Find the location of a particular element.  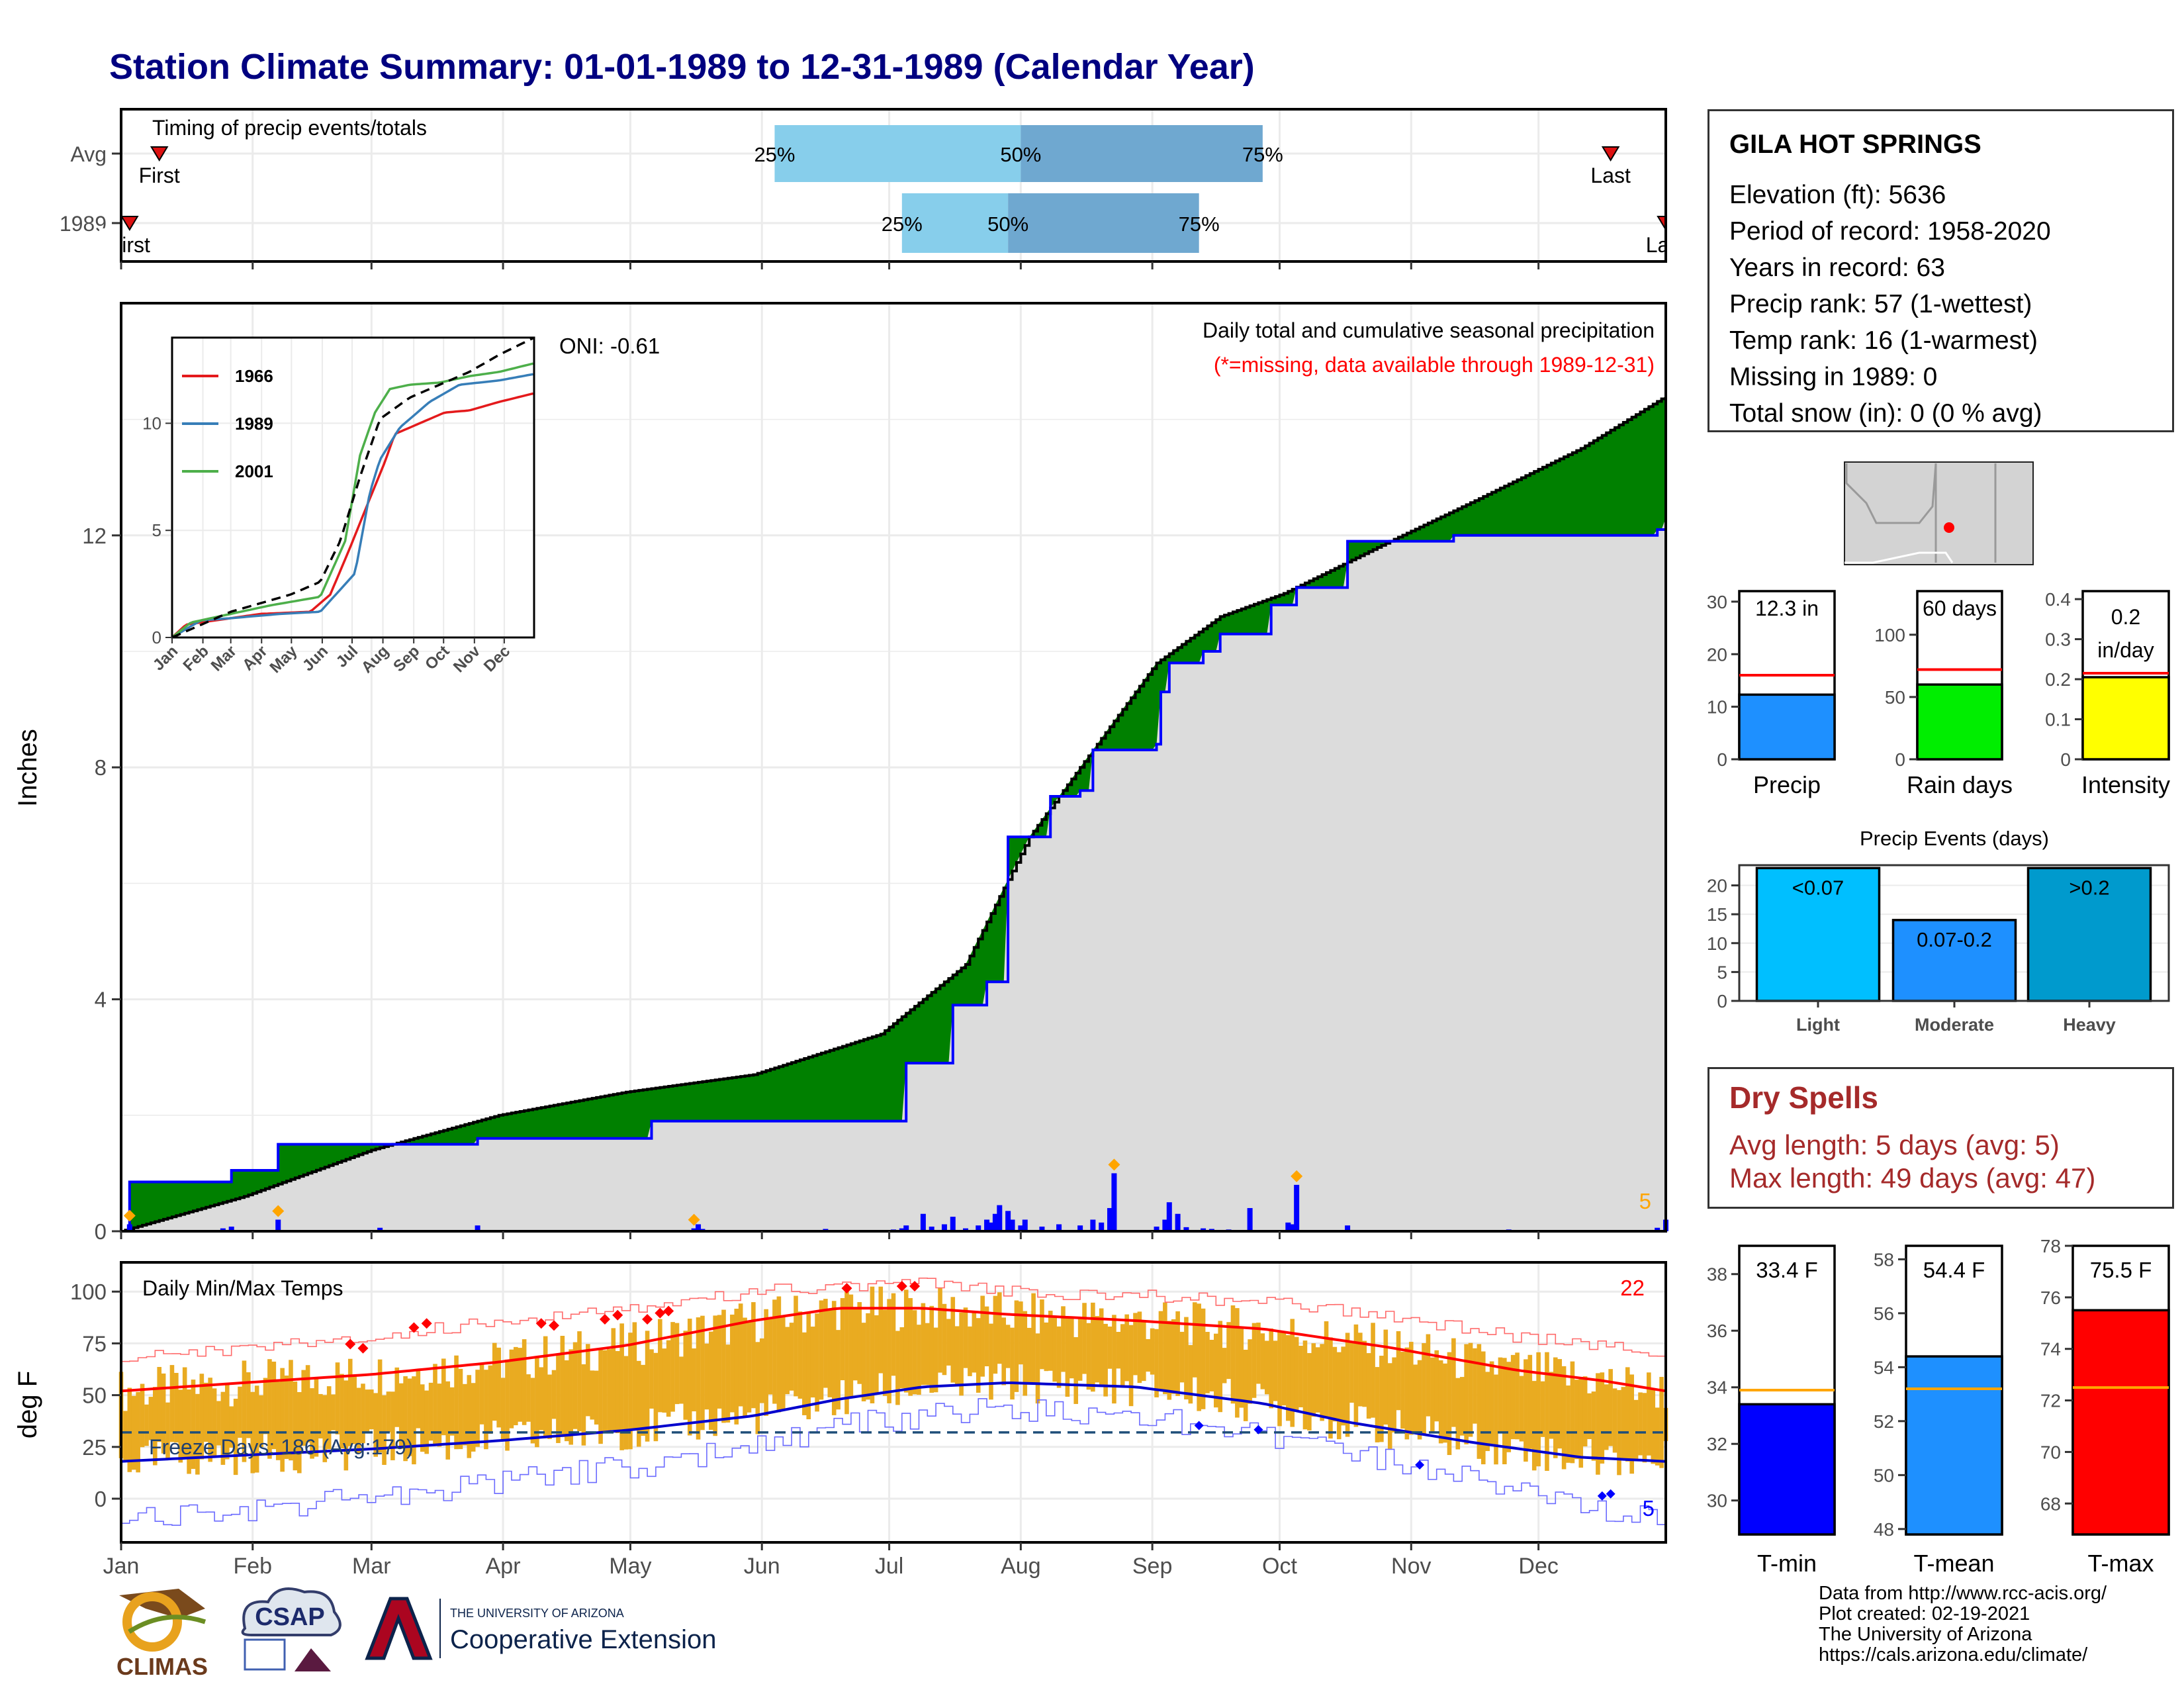

station-snow: Total snow (in): 0 (0 % avg) is located at coordinates (1885, 413).